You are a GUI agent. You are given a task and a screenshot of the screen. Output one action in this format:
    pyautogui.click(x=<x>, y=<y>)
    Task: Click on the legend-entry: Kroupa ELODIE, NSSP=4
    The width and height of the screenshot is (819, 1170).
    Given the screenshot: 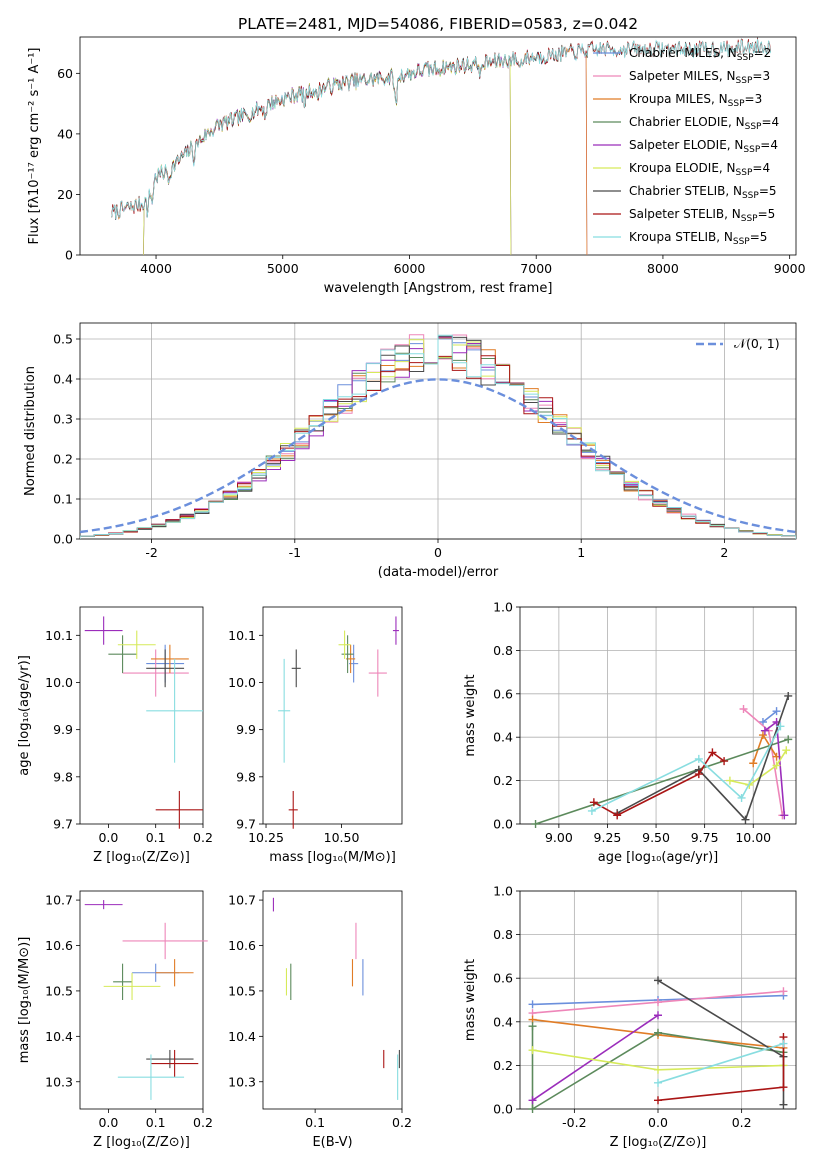 What is the action you would take?
    pyautogui.click(x=699, y=169)
    